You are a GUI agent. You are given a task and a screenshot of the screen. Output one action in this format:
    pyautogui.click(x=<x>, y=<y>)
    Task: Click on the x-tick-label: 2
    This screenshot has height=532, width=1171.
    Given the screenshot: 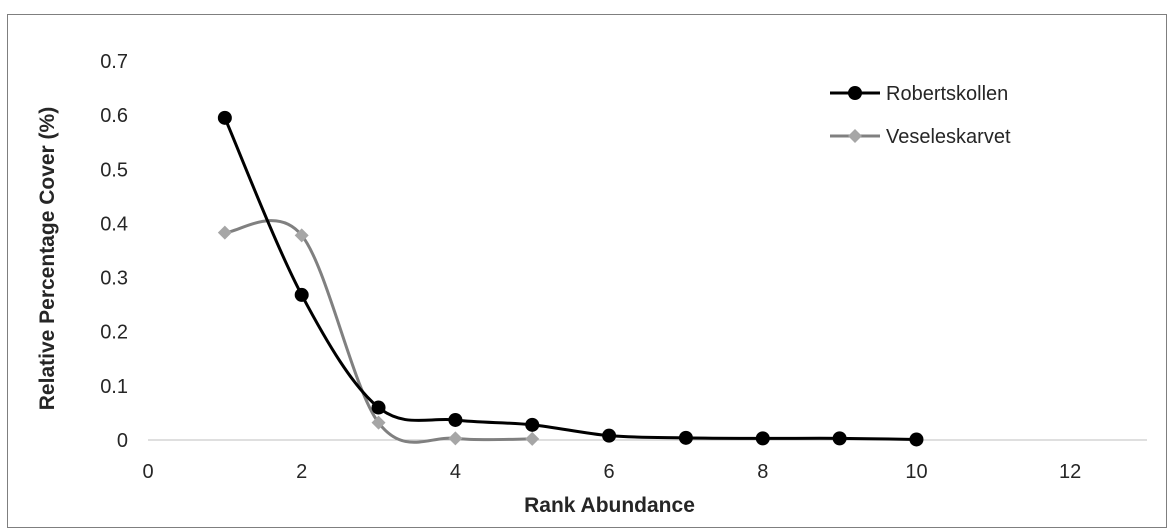 What is the action you would take?
    pyautogui.click(x=301, y=472)
    